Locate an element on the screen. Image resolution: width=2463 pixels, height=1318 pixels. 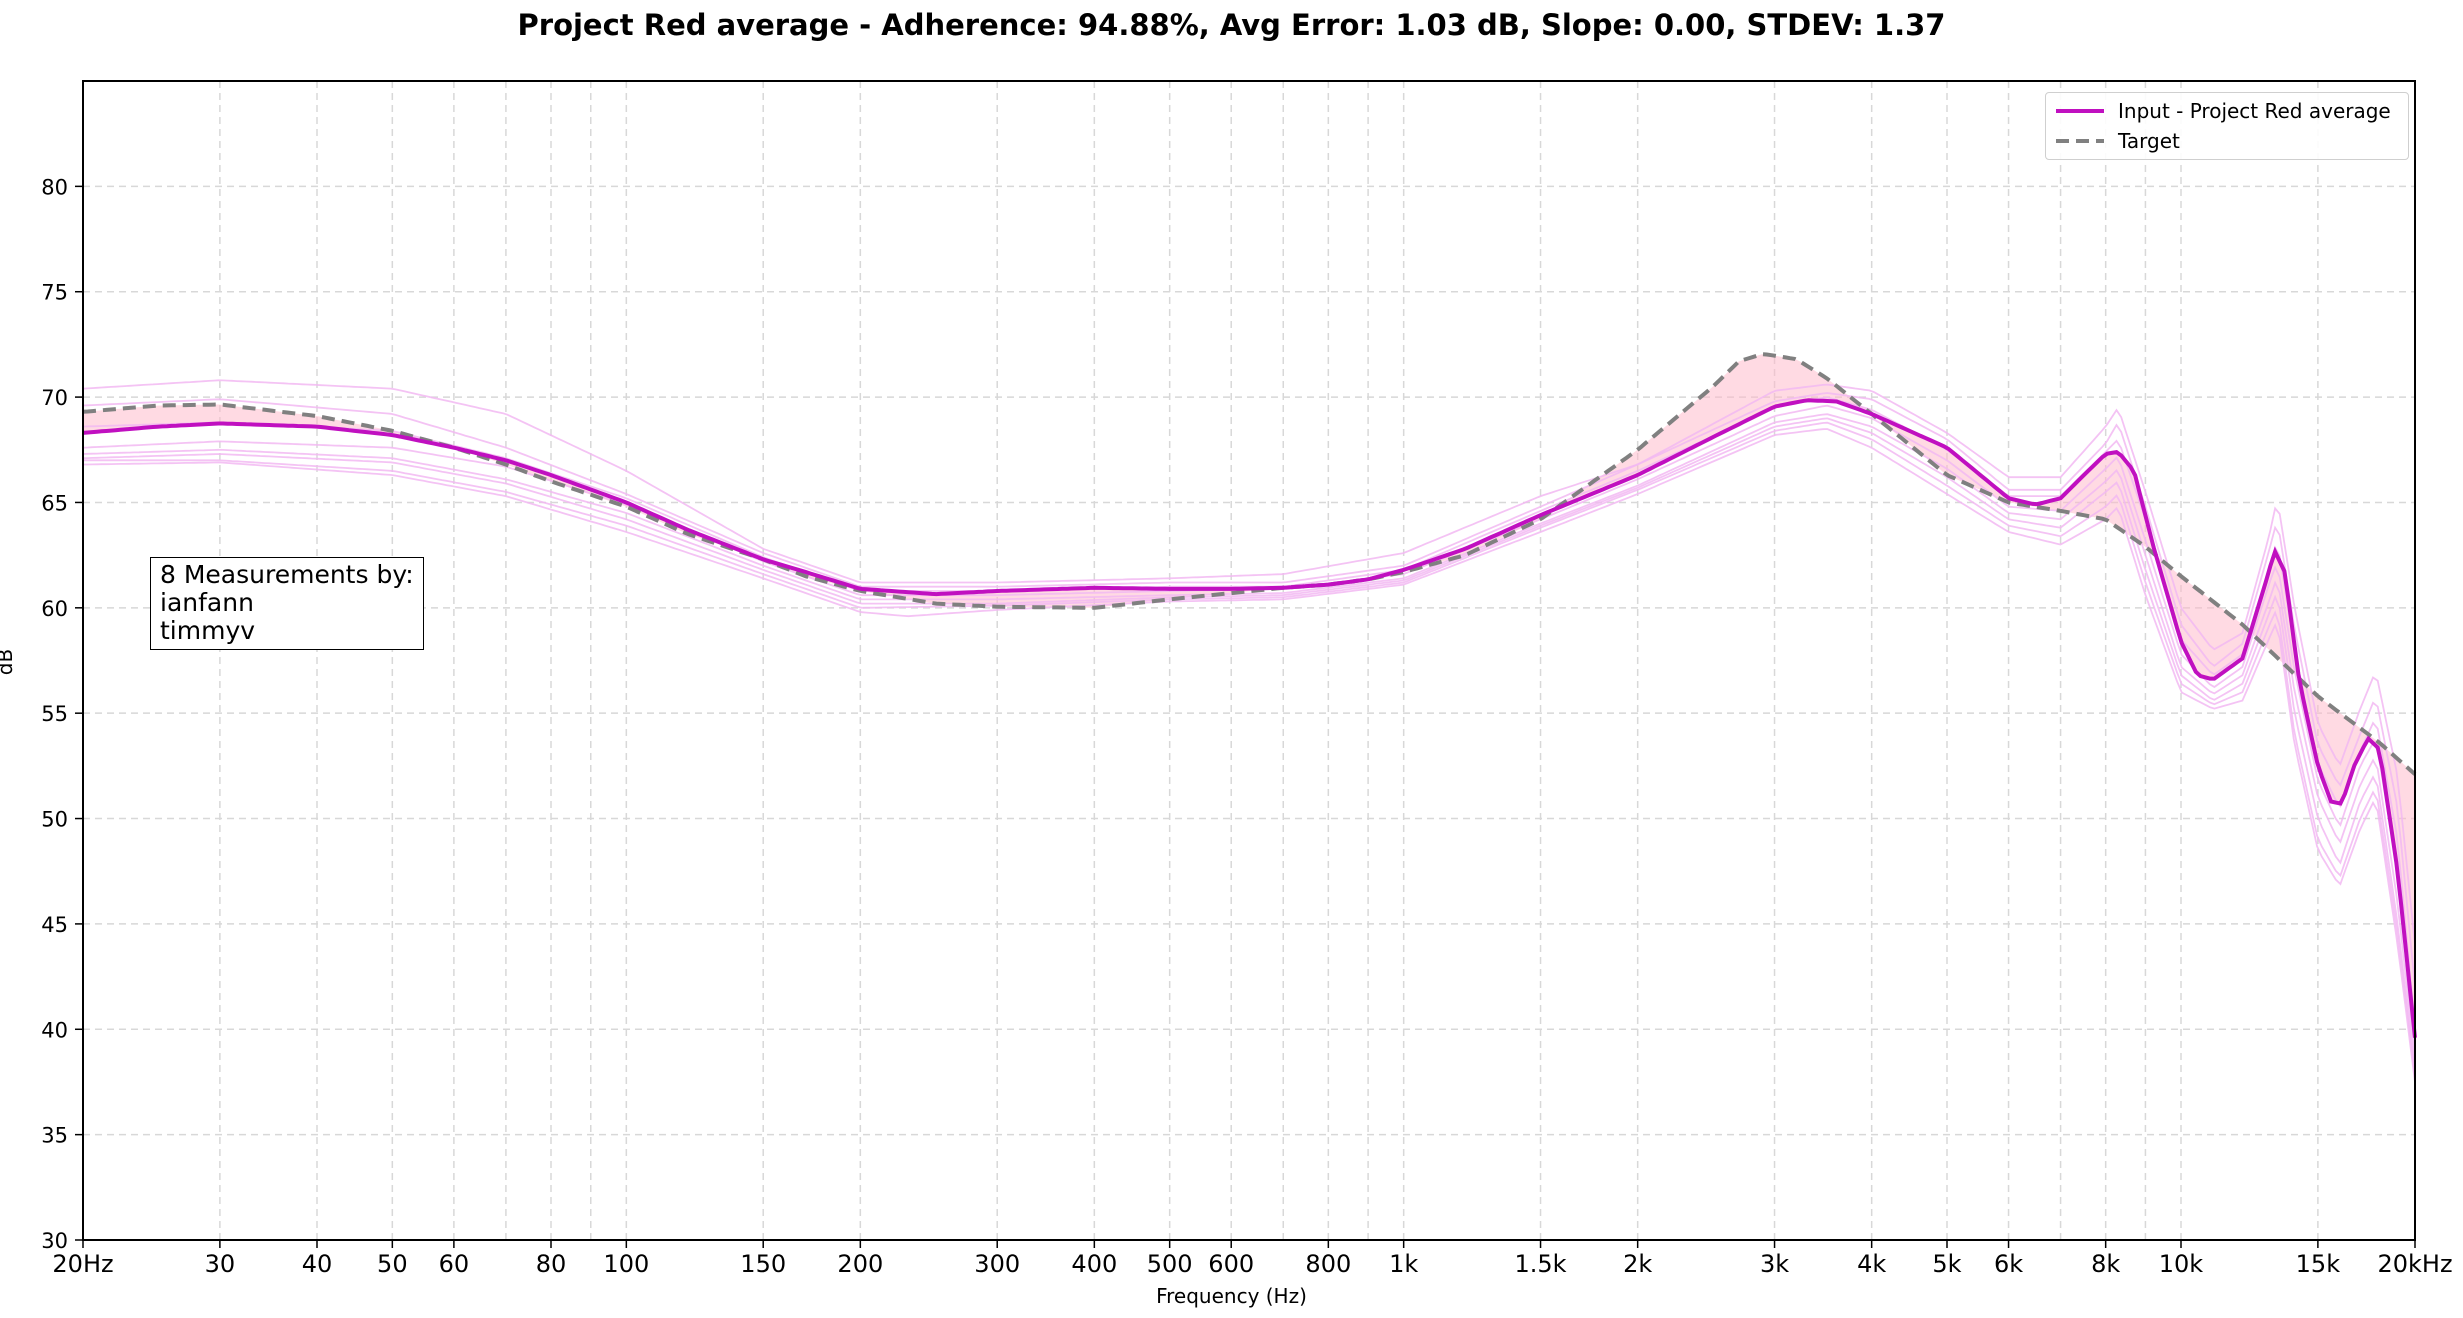
y-tick-label: 45 is located at coordinates (54, 925).